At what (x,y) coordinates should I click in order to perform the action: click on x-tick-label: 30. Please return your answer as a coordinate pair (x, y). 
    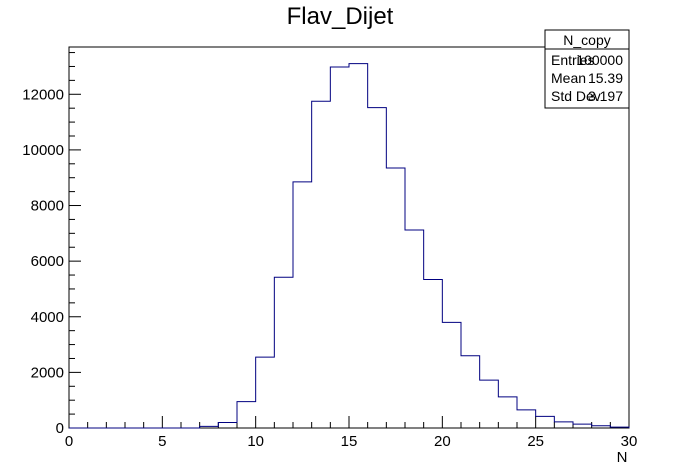
    Looking at the image, I should click on (629, 441).